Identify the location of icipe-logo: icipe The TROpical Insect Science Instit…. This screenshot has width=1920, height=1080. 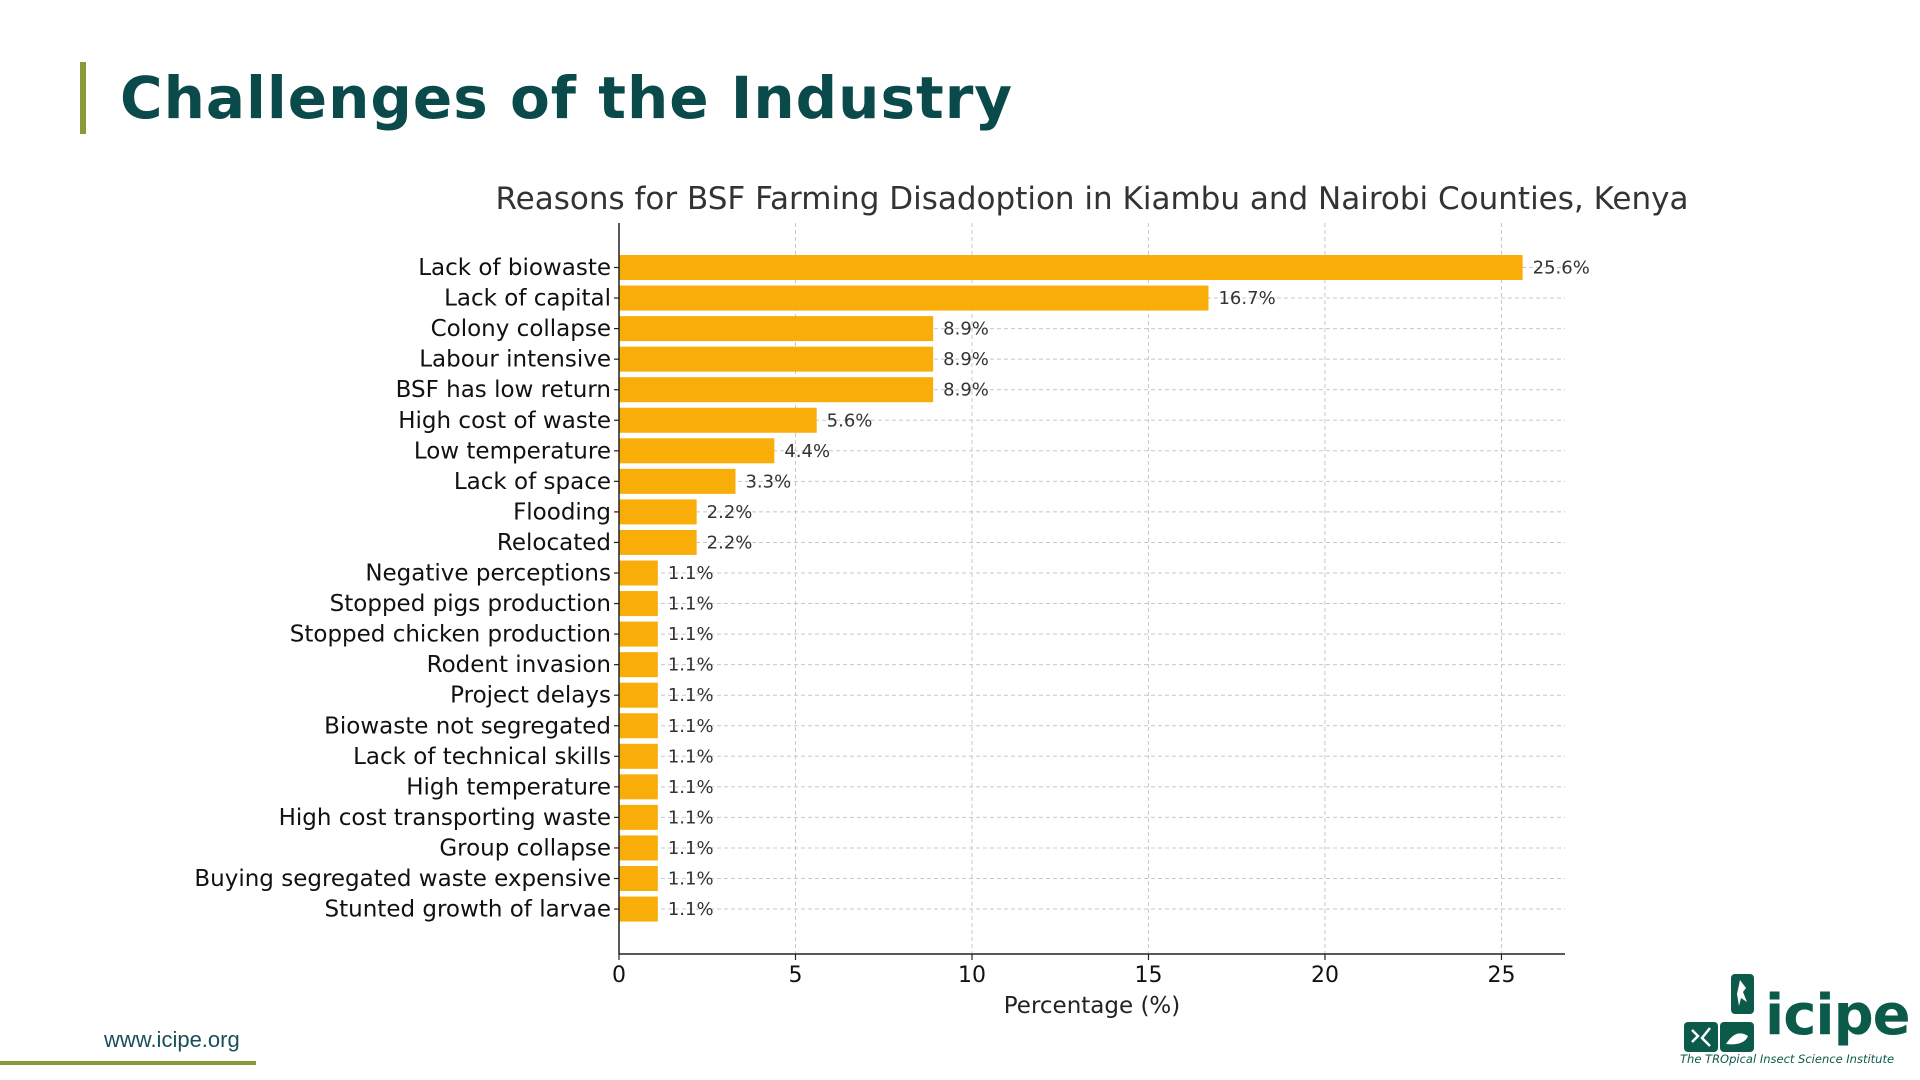
(1790, 1022).